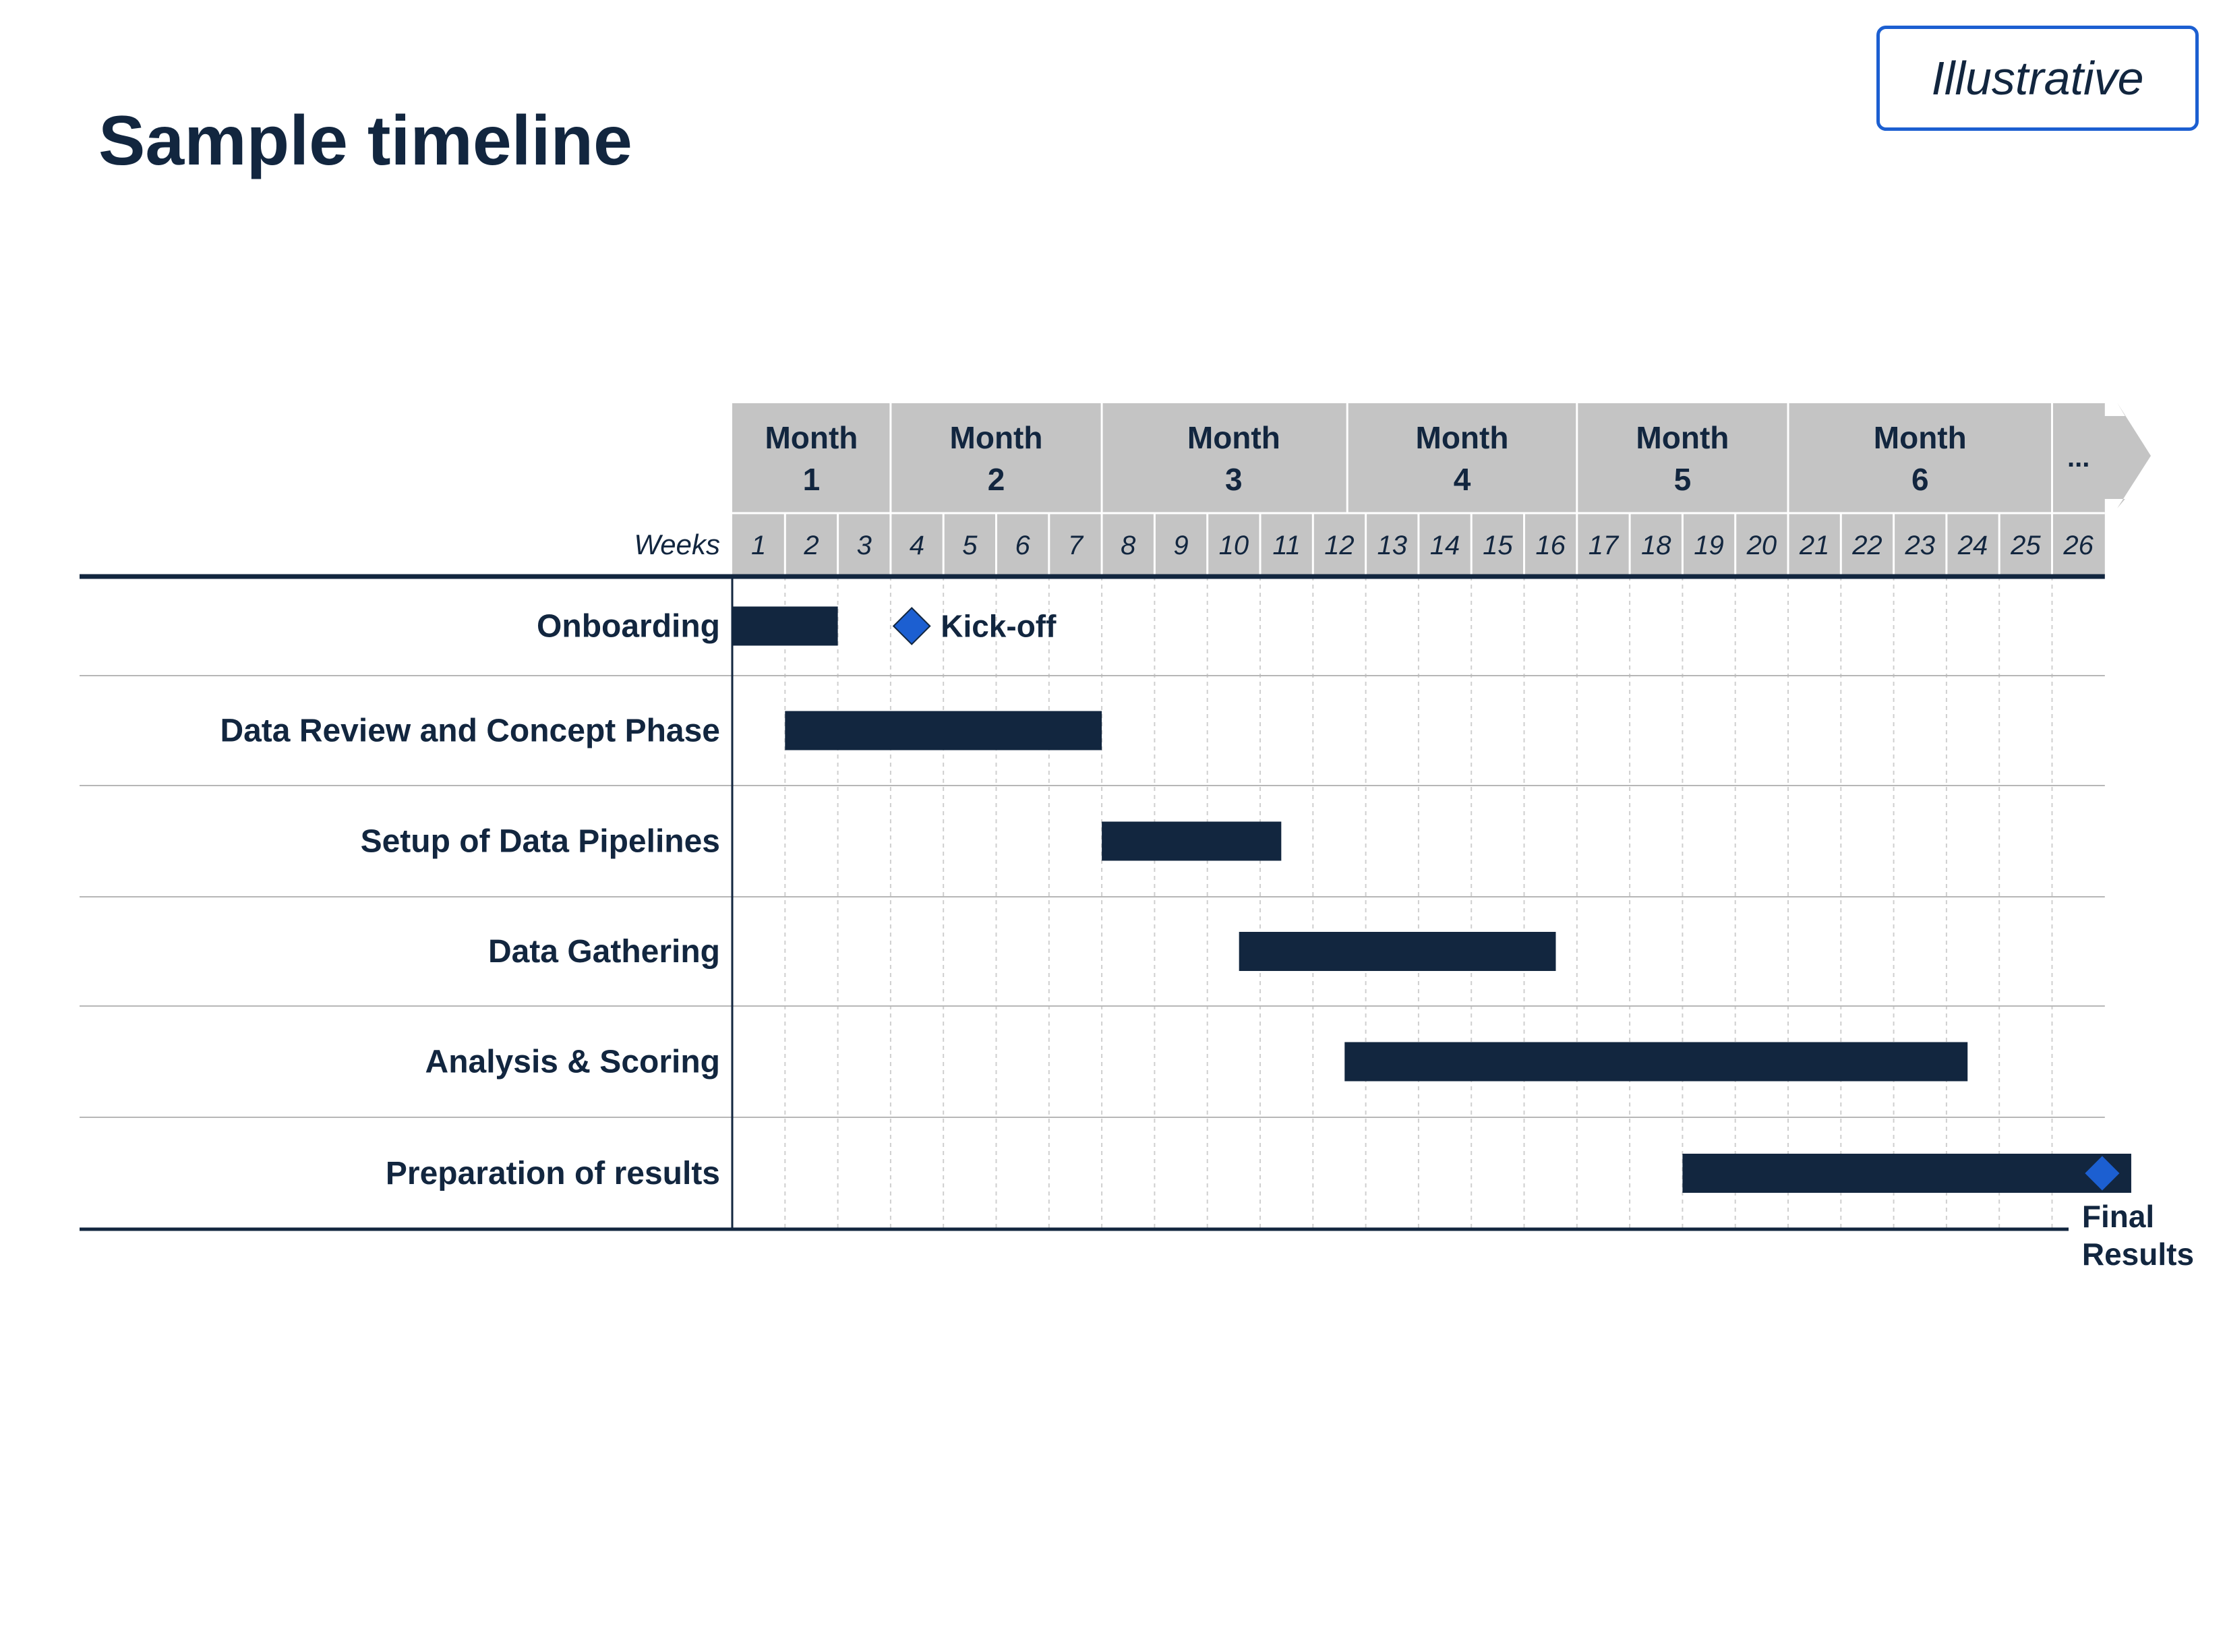  What do you see at coordinates (1076, 545) in the screenshot?
I see `week-label-7: 7` at bounding box center [1076, 545].